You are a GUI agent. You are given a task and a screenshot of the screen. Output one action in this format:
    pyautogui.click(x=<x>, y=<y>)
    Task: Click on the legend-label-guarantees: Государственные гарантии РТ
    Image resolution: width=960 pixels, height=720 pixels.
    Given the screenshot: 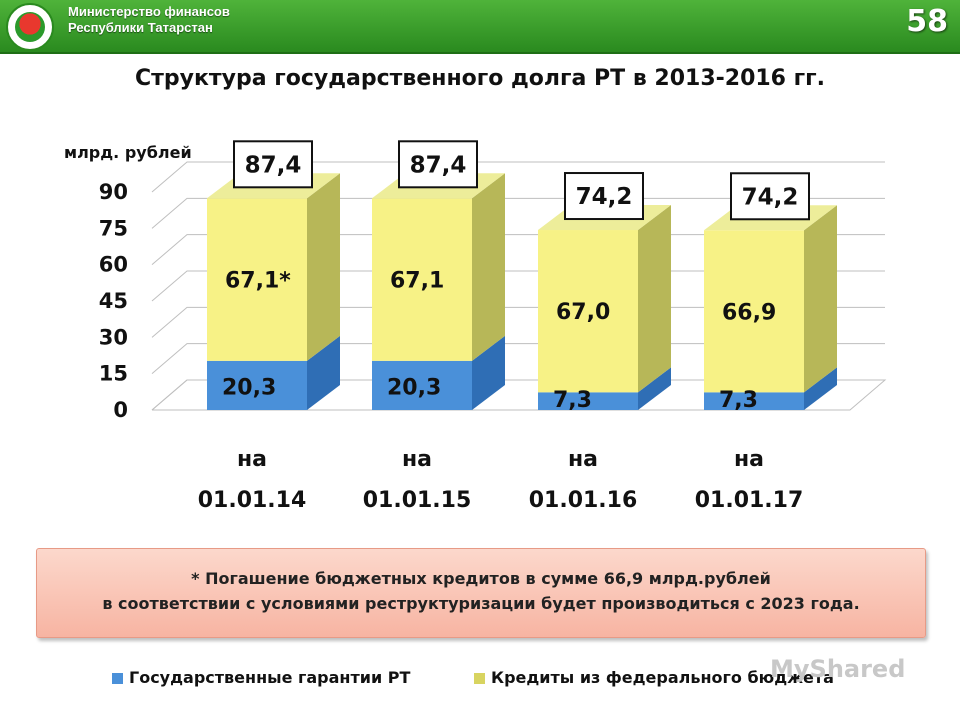 What is the action you would take?
    pyautogui.click(x=270, y=677)
    